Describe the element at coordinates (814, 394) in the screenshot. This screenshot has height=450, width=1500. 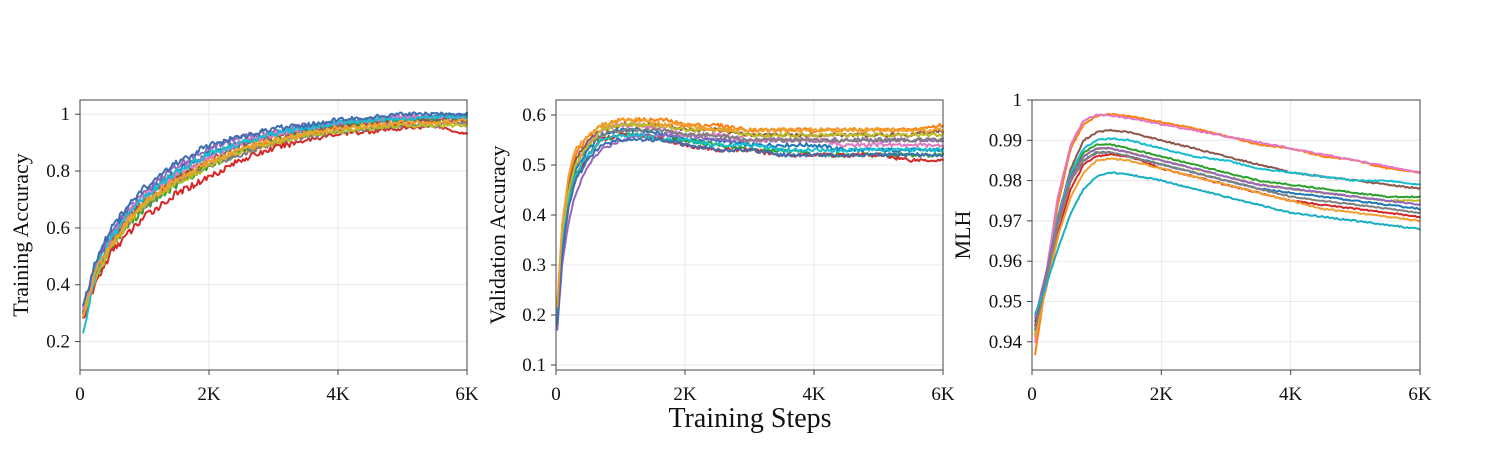
I see `val-x-tick-label-2: 4K` at that location.